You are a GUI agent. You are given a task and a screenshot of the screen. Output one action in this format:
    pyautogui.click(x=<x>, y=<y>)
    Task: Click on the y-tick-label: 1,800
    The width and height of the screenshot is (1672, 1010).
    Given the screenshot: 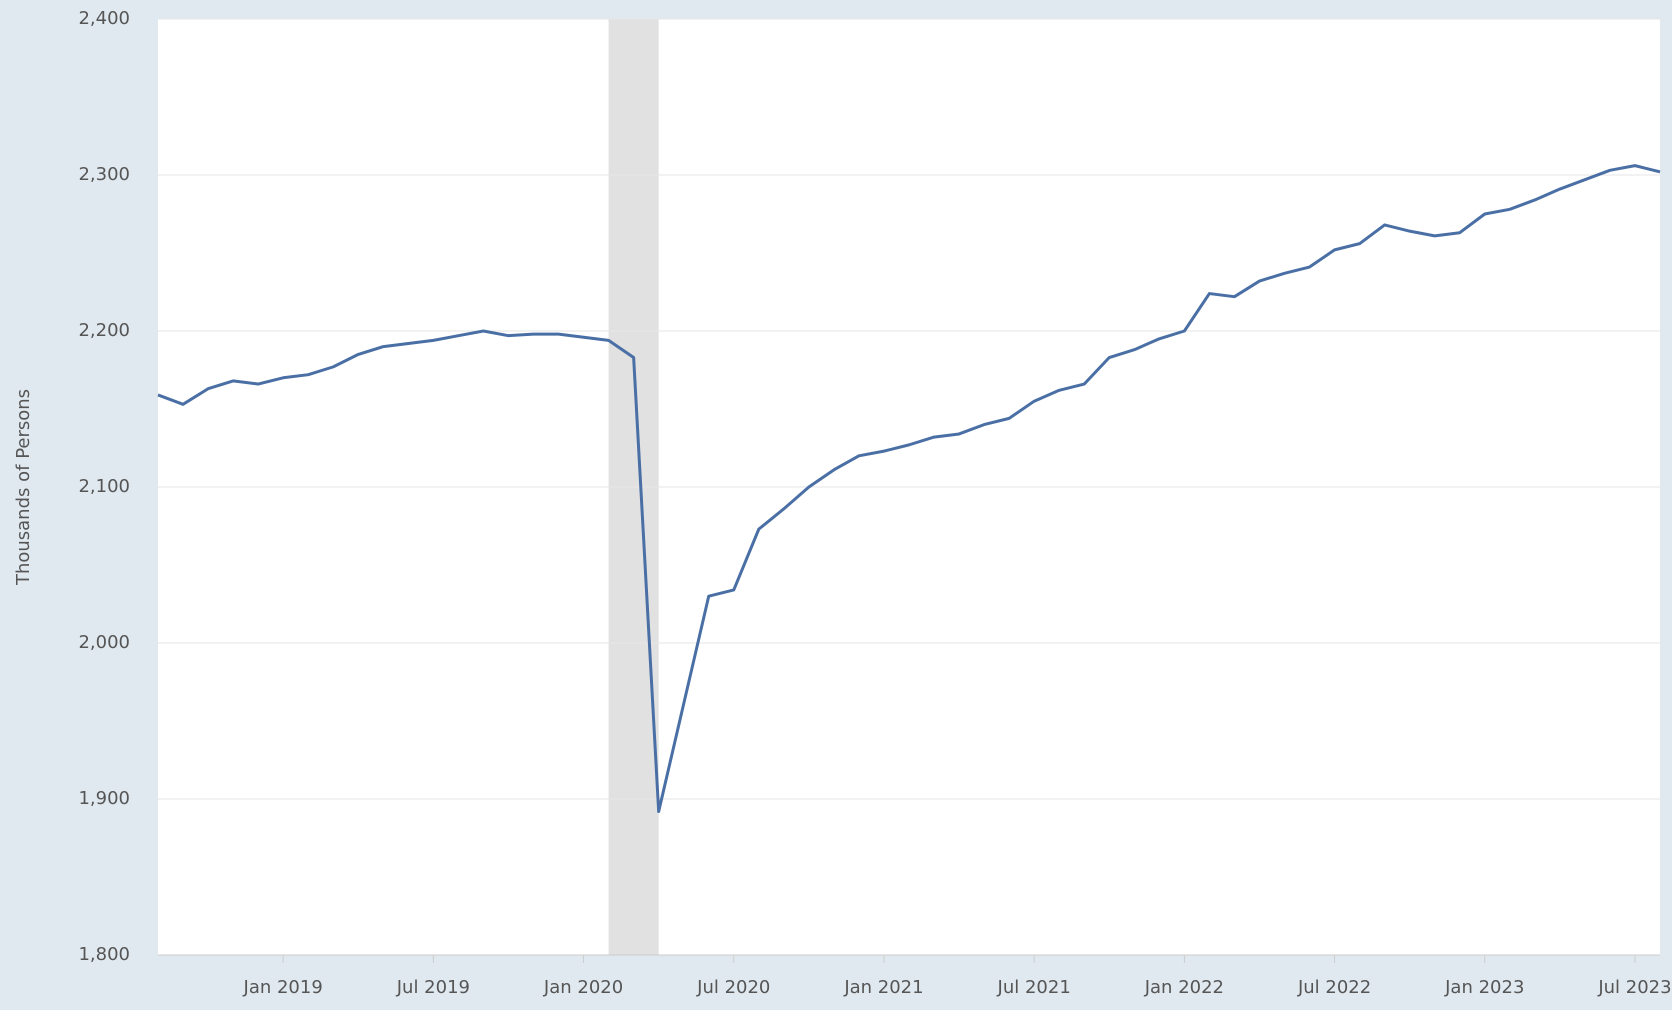 What is the action you would take?
    pyautogui.click(x=104, y=954)
    